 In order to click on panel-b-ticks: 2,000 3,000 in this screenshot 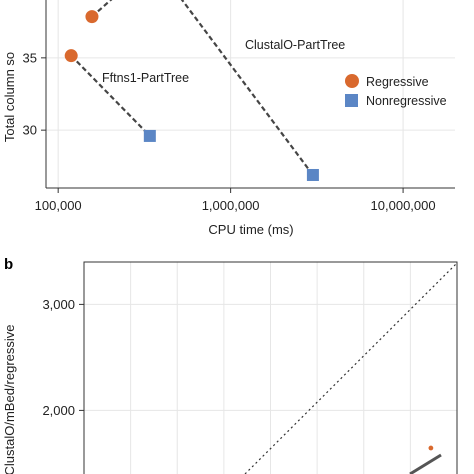, I will do `click(63, 357)`.